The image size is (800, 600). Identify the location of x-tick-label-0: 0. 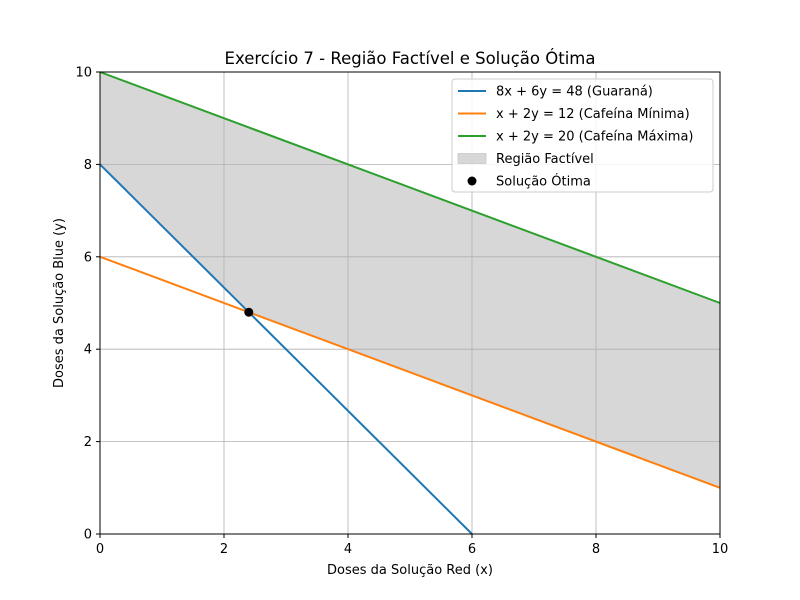
(100, 549).